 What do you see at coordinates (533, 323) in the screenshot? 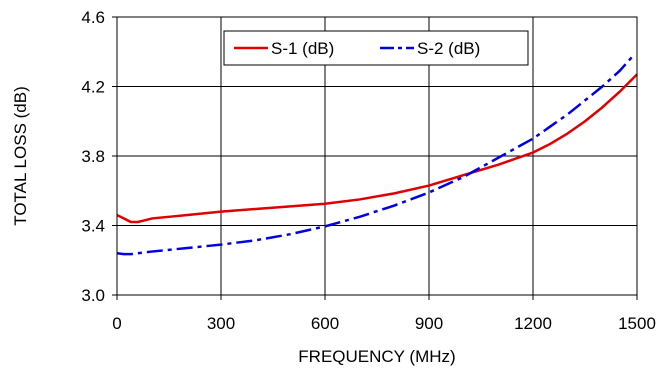
I see `x-tick-label: 1200` at bounding box center [533, 323].